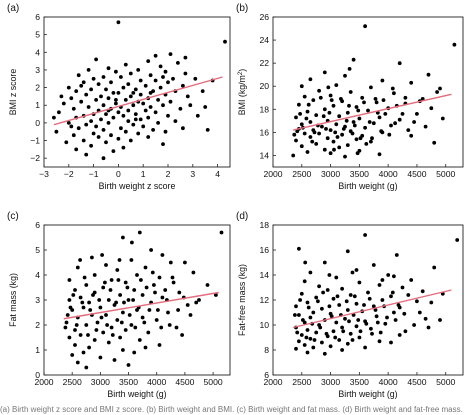 The height and width of the screenshot is (415, 474). What do you see at coordinates (43, 382) in the screenshot?
I see `x-tick-label-c-0: 2000` at bounding box center [43, 382].